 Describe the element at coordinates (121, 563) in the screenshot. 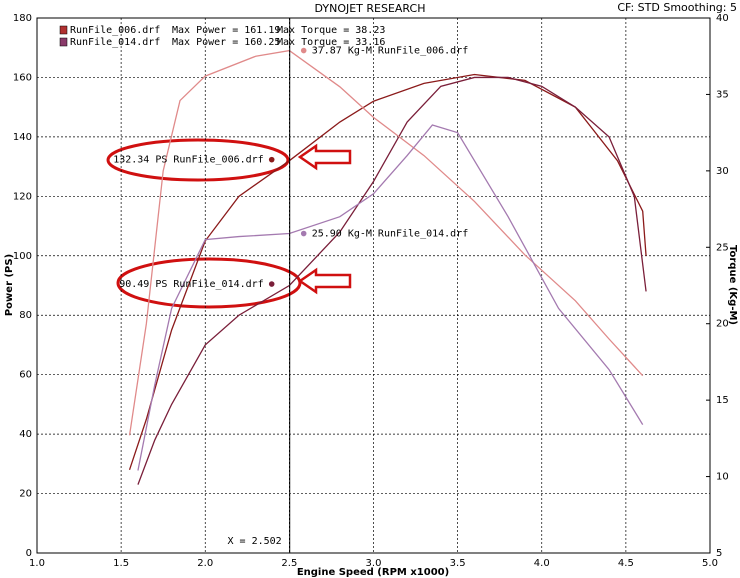

I see `x-tick-label: 1.5` at that location.